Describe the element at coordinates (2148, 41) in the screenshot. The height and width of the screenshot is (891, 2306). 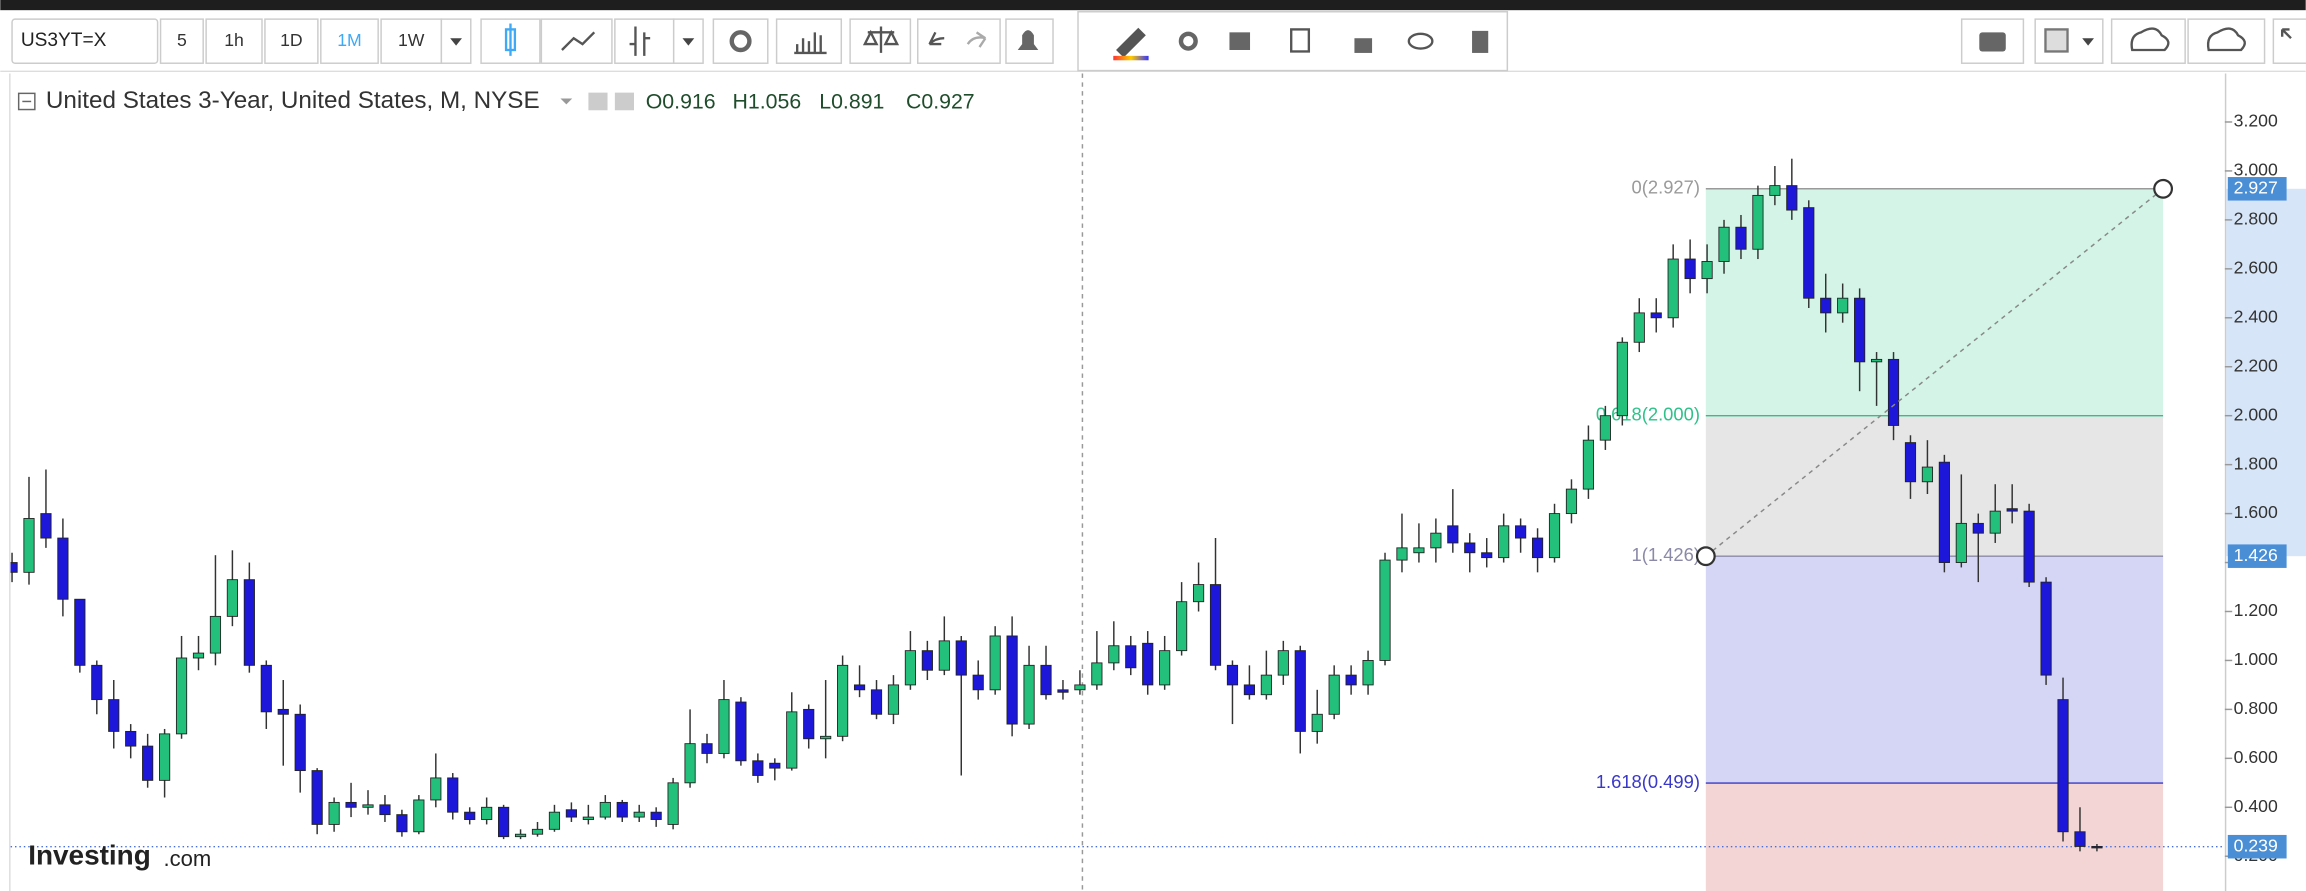
I see `load-button` at that location.